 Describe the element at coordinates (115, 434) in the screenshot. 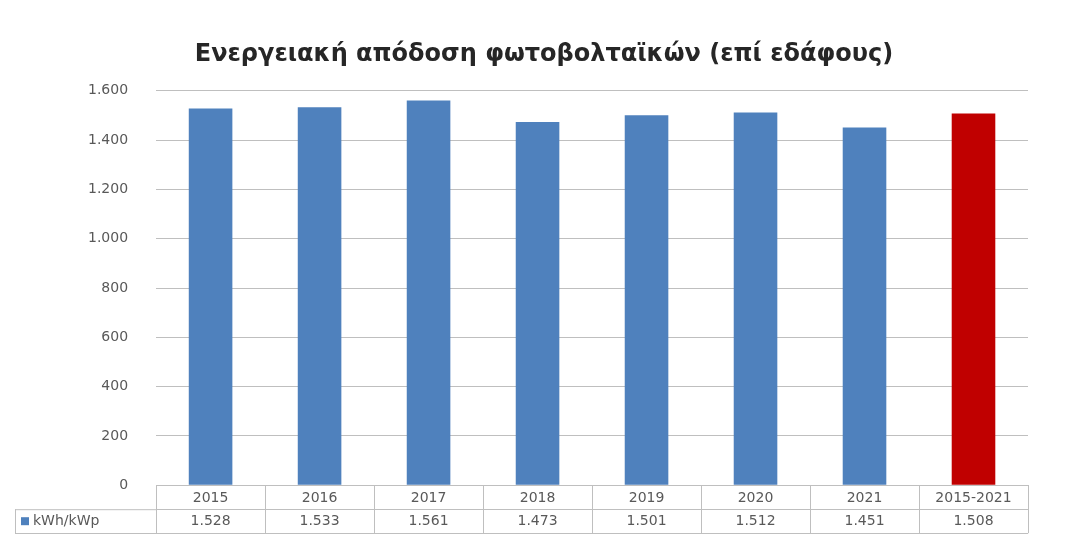

I see `y-tick-label: 200` at that location.